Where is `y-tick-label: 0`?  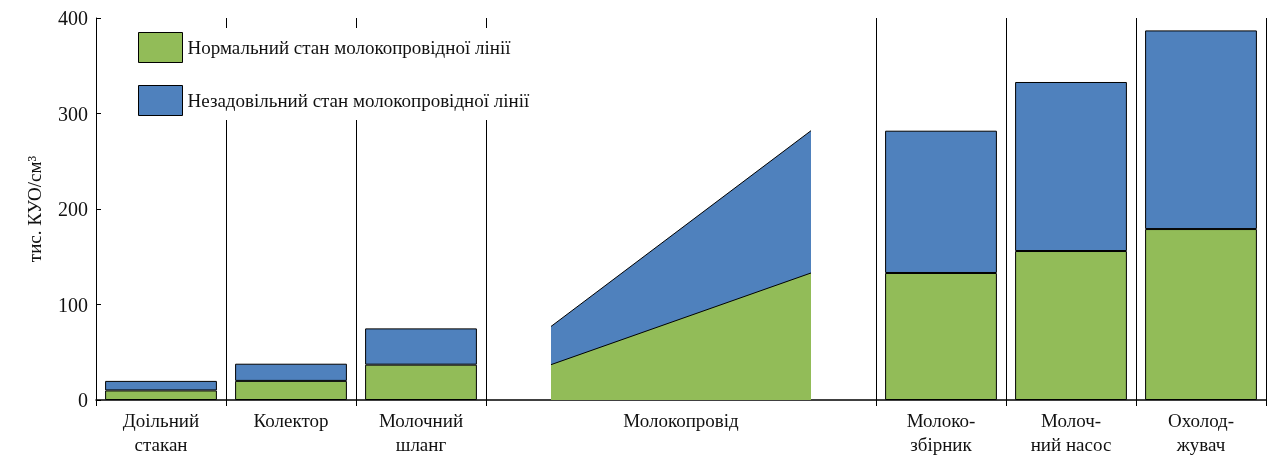
y-tick-label: 0 is located at coordinates (83, 400).